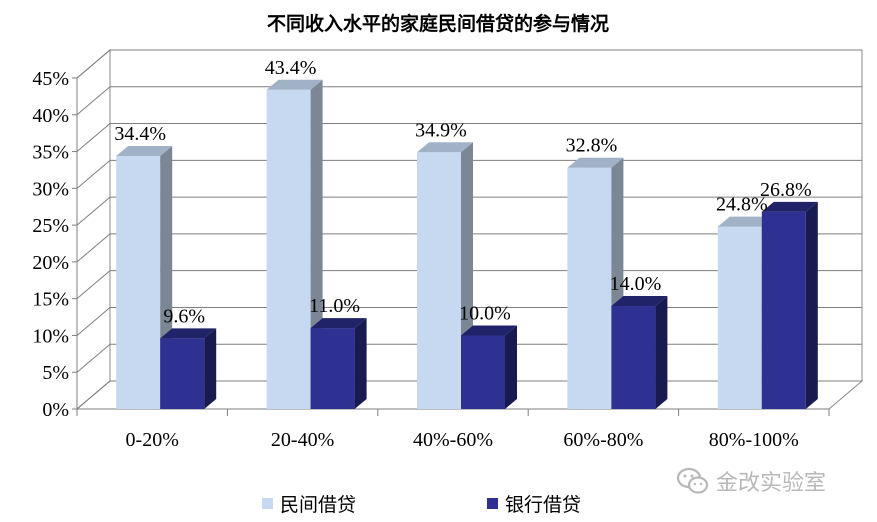 This screenshot has height=522, width=877. Describe the element at coordinates (603, 440) in the screenshot. I see `x-tick-label: 60%-80%` at that location.